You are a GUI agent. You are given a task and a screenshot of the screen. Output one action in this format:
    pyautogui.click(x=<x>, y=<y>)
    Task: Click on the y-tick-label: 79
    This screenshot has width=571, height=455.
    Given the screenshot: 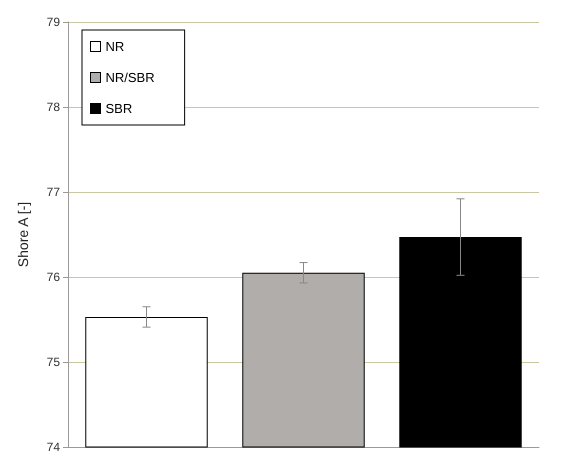 What is the action you would take?
    pyautogui.click(x=53, y=22)
    